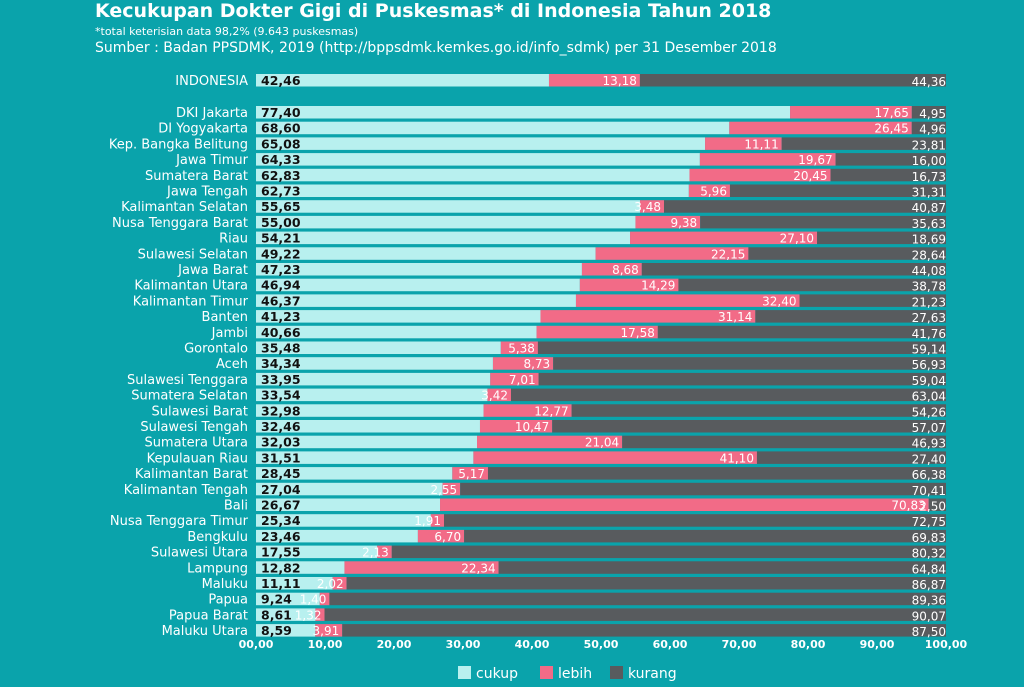  I want to click on data-label-kurang: 63,04, so click(929, 397).